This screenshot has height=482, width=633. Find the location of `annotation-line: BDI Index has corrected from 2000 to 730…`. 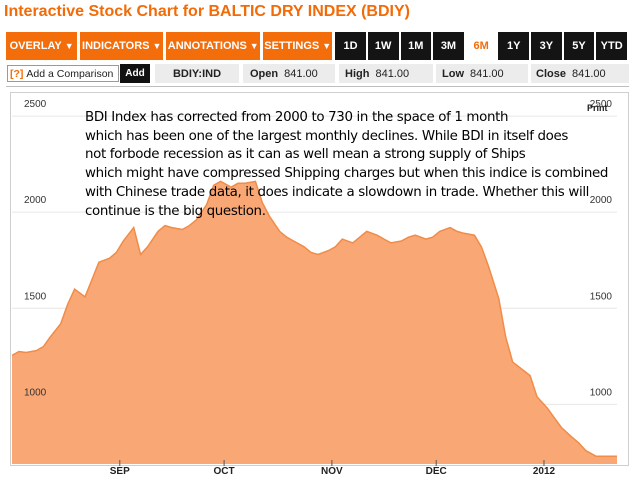

annotation-line: BDI Index has corrected from 2000 to 730… is located at coordinates (297, 117).